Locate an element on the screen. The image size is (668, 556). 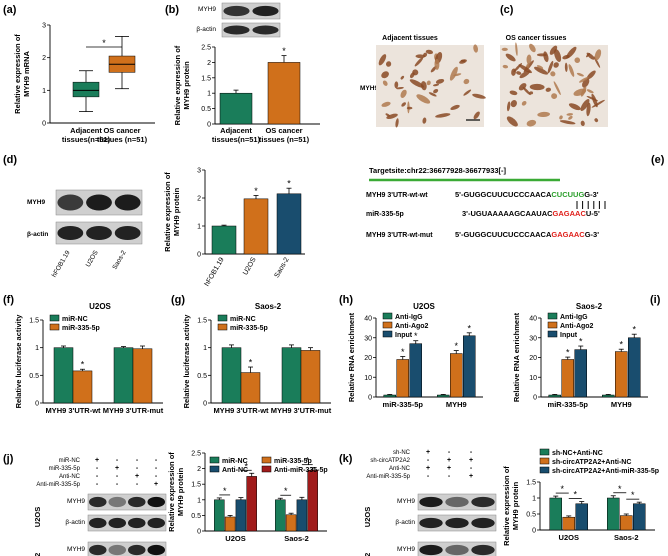
y-axis-label: Relative expression of is located at coordinates (17, 74).